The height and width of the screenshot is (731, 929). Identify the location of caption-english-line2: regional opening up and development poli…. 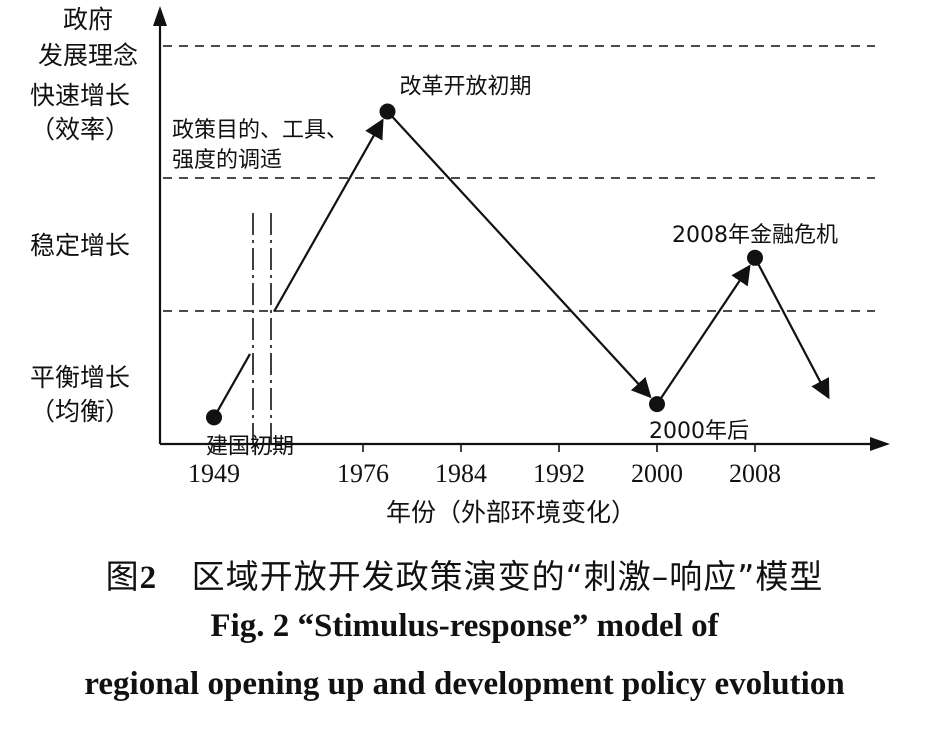
(464, 684).